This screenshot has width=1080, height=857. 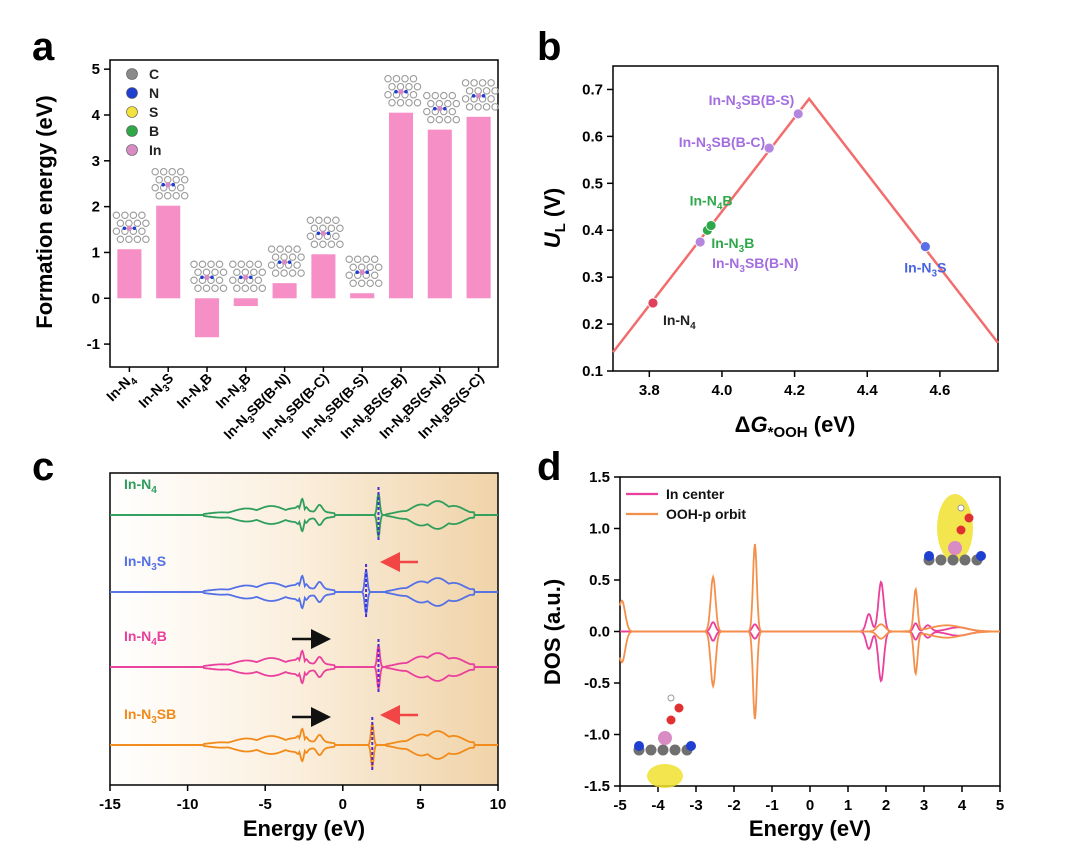 I want to click on x-tick-label: 2, so click(x=886, y=805).